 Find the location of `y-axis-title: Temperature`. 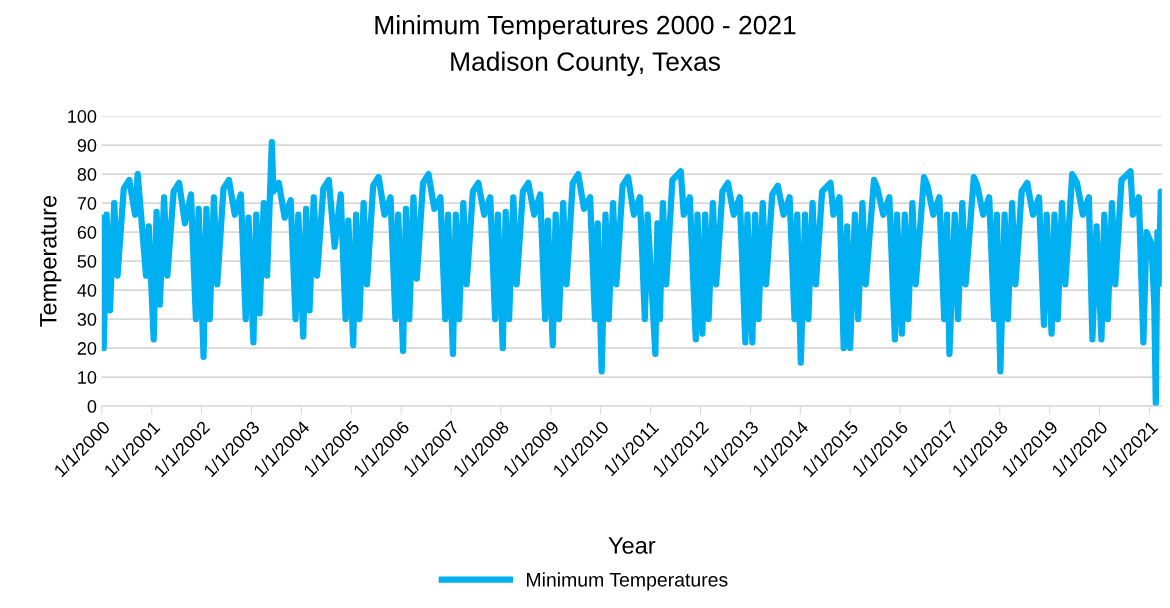

y-axis-title: Temperature is located at coordinates (51, 261).